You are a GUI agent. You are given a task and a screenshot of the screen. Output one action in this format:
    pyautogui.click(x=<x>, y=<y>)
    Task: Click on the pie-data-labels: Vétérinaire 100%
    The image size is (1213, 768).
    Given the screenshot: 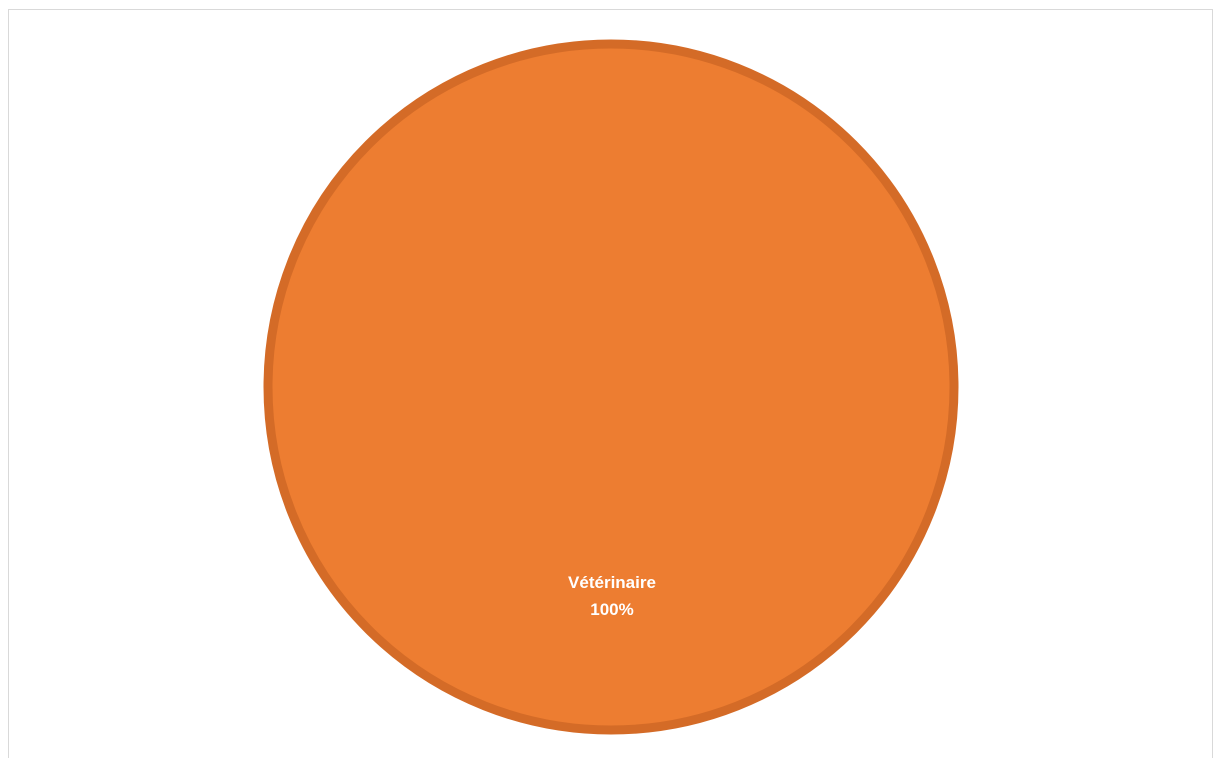 What is the action you would take?
    pyautogui.click(x=612, y=596)
    